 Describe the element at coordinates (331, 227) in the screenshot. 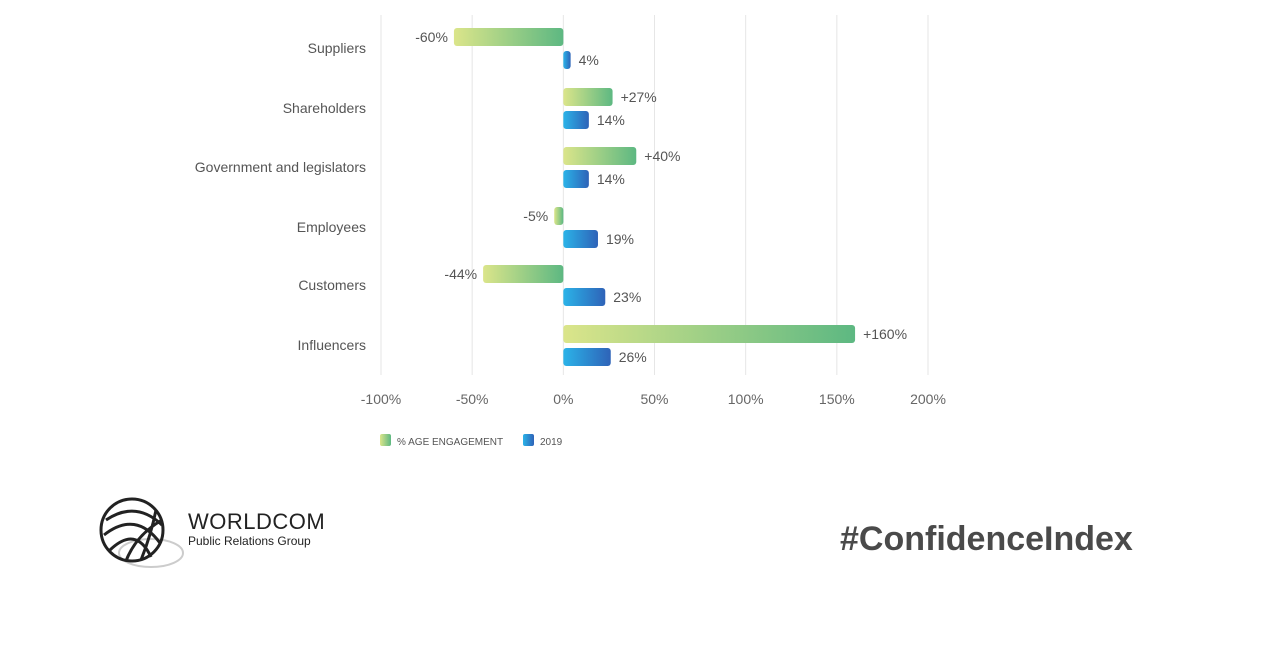

I see `category-label: Employees` at that location.